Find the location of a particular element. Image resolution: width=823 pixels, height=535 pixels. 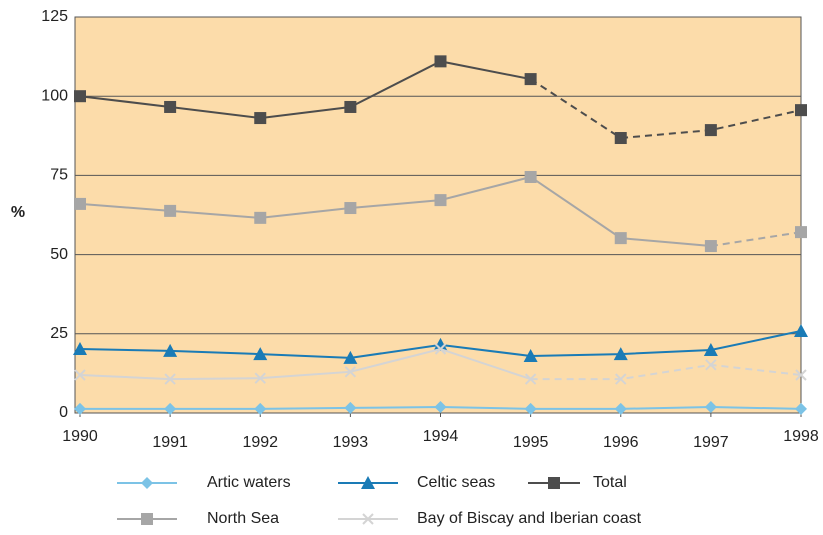

legend-label: North Sea is located at coordinates (243, 518).